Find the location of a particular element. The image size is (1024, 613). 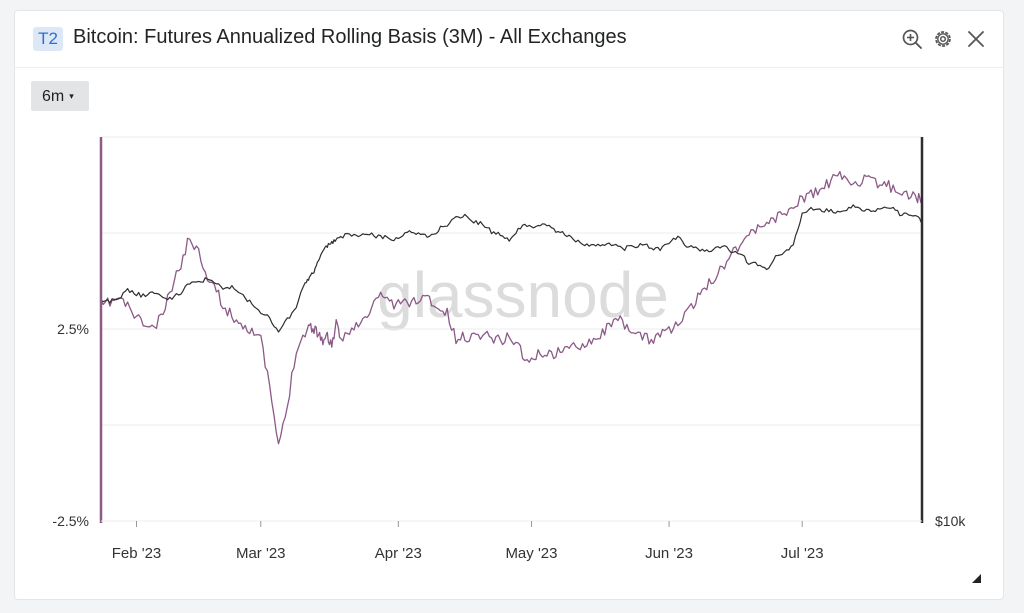

x-tick-label: Jun '23 is located at coordinates (669, 553).